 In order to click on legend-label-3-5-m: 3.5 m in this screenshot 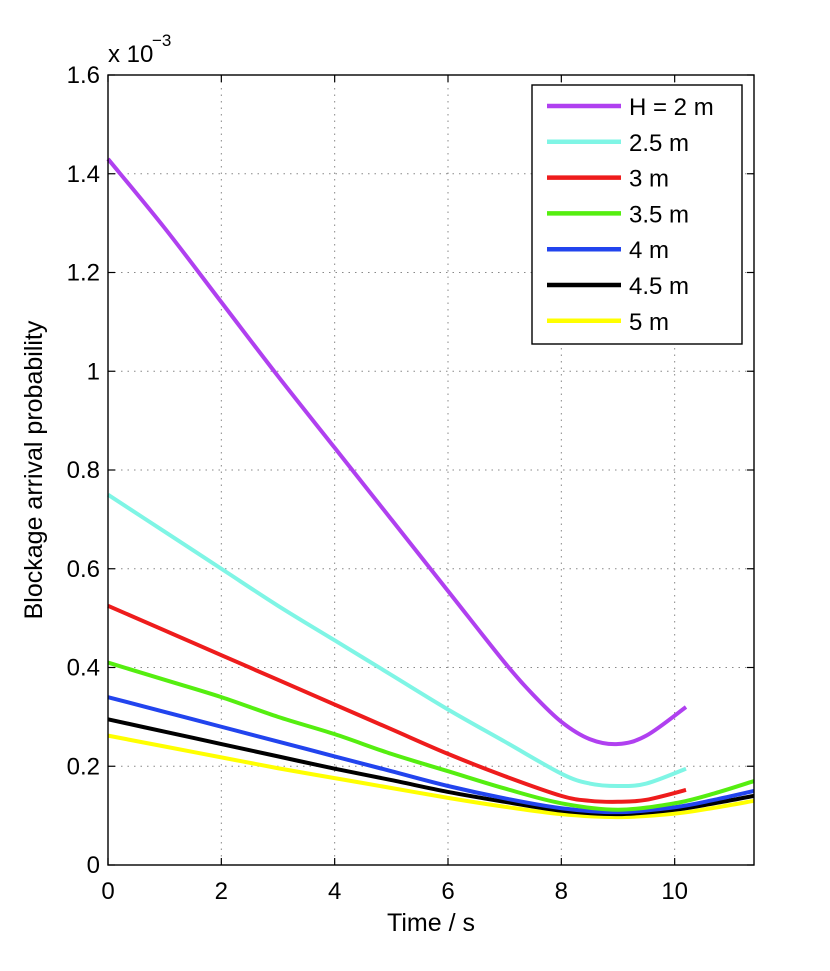, I will do `click(659, 214)`.